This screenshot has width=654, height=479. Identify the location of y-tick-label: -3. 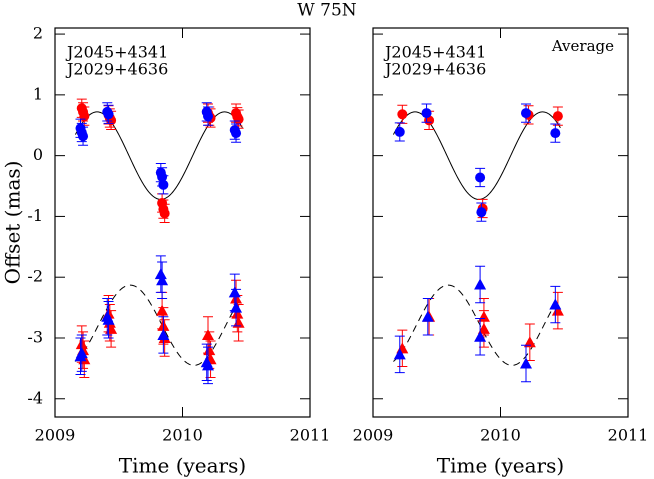
(35, 336).